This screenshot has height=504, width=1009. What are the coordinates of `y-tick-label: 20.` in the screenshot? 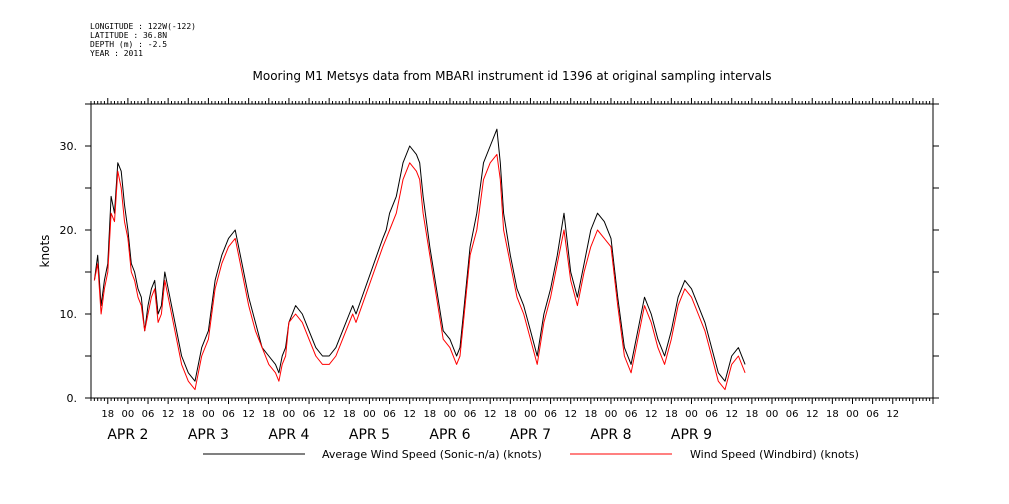 It's located at (69, 230).